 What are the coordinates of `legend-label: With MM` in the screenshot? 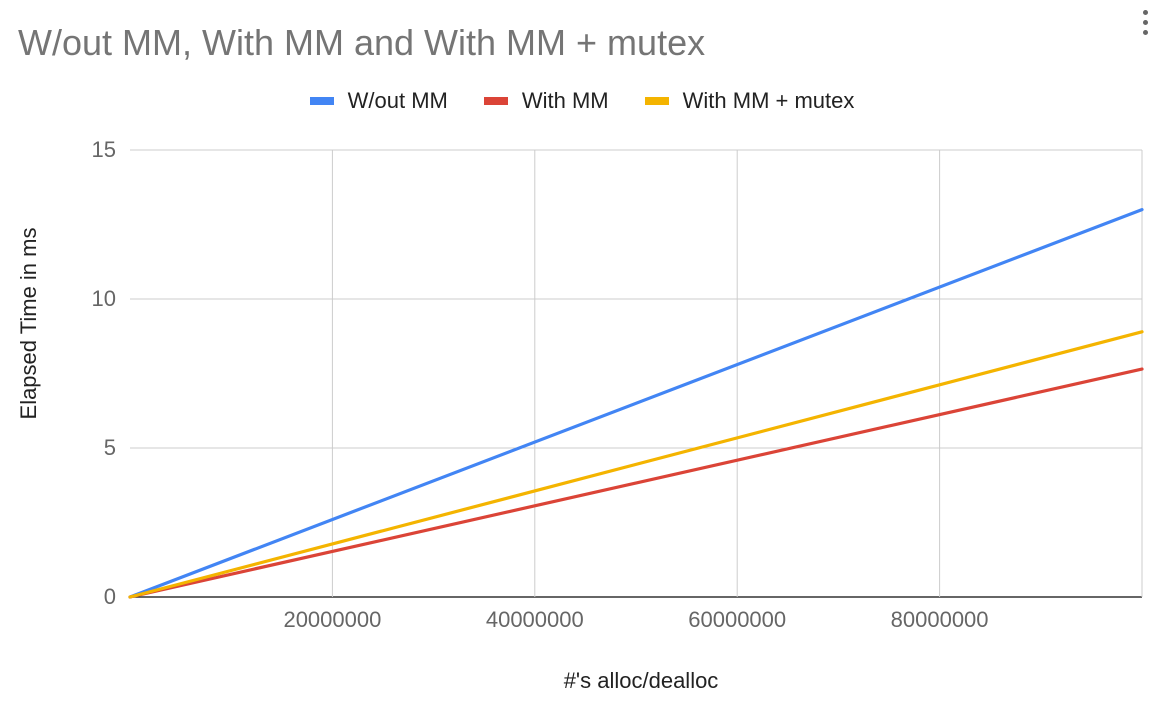 It's located at (565, 100).